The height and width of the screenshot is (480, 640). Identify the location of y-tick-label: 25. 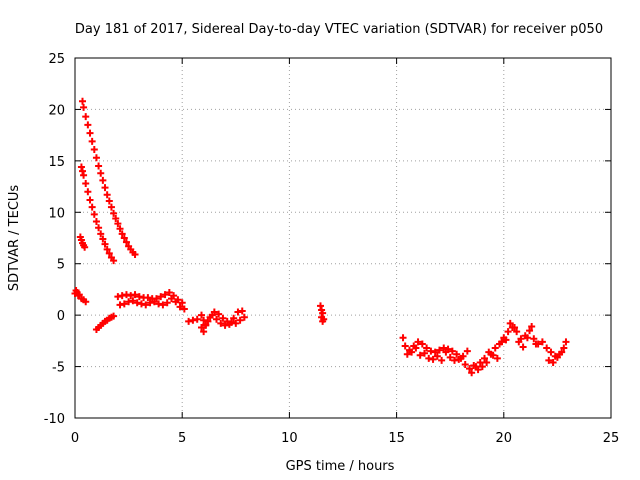
(56, 59).